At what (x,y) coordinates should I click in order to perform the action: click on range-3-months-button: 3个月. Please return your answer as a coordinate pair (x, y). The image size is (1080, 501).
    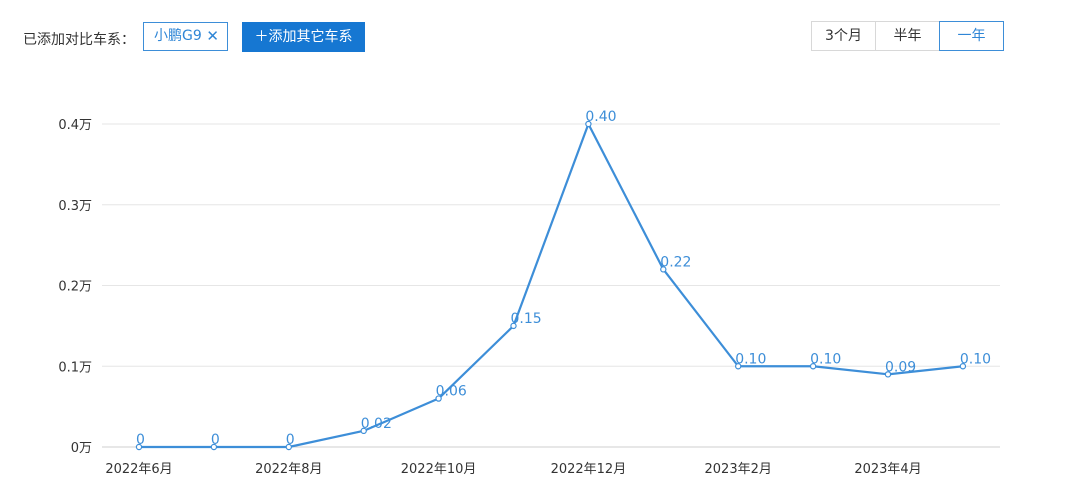
    Looking at the image, I should click on (843, 36).